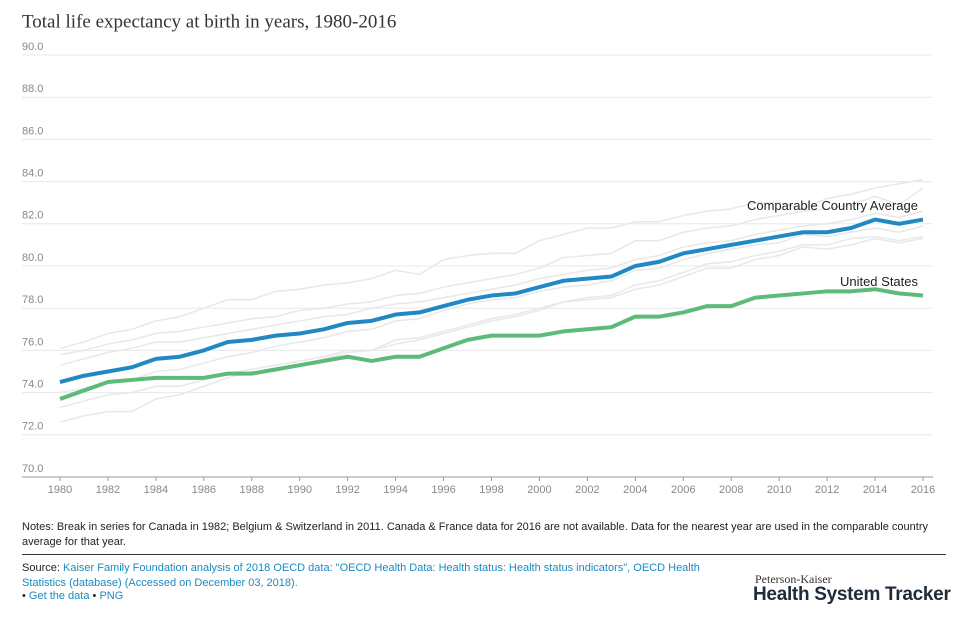 The image size is (959, 633). I want to click on y-tick-label: 78.0, so click(32, 300).